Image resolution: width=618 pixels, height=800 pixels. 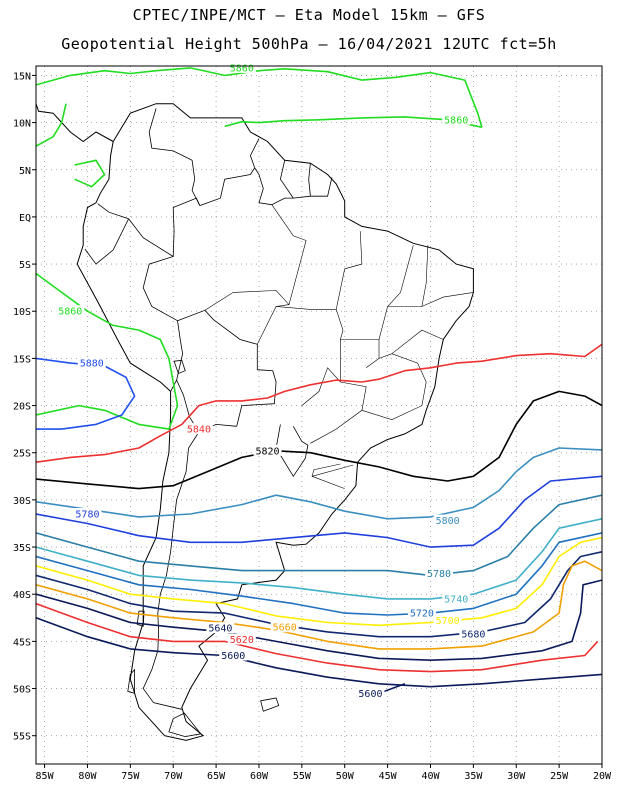 What do you see at coordinates (87, 776) in the screenshot?
I see `lon-tick-label: 80W` at bounding box center [87, 776].